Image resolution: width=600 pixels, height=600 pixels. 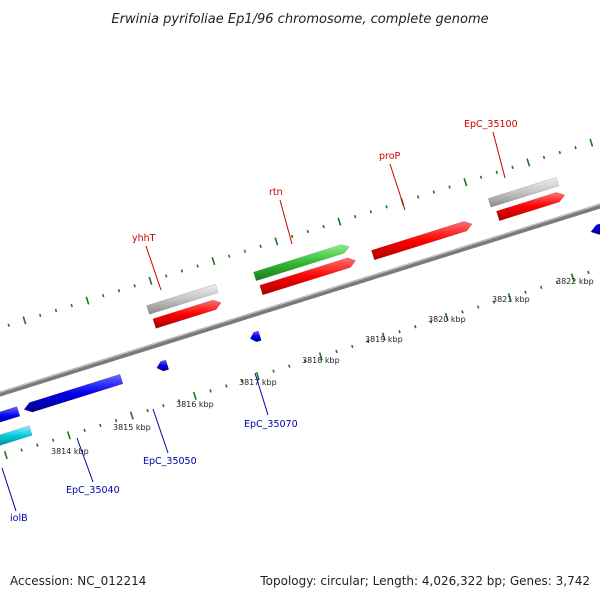 I want to click on gene-label-iolB: iolB, so click(x=19, y=518).